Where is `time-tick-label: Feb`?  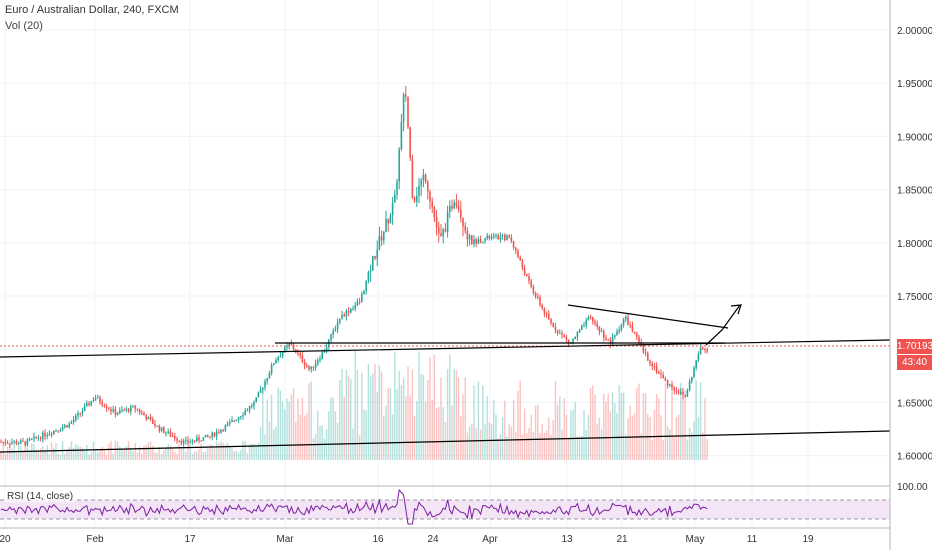
time-tick-label: Feb is located at coordinates (95, 539).